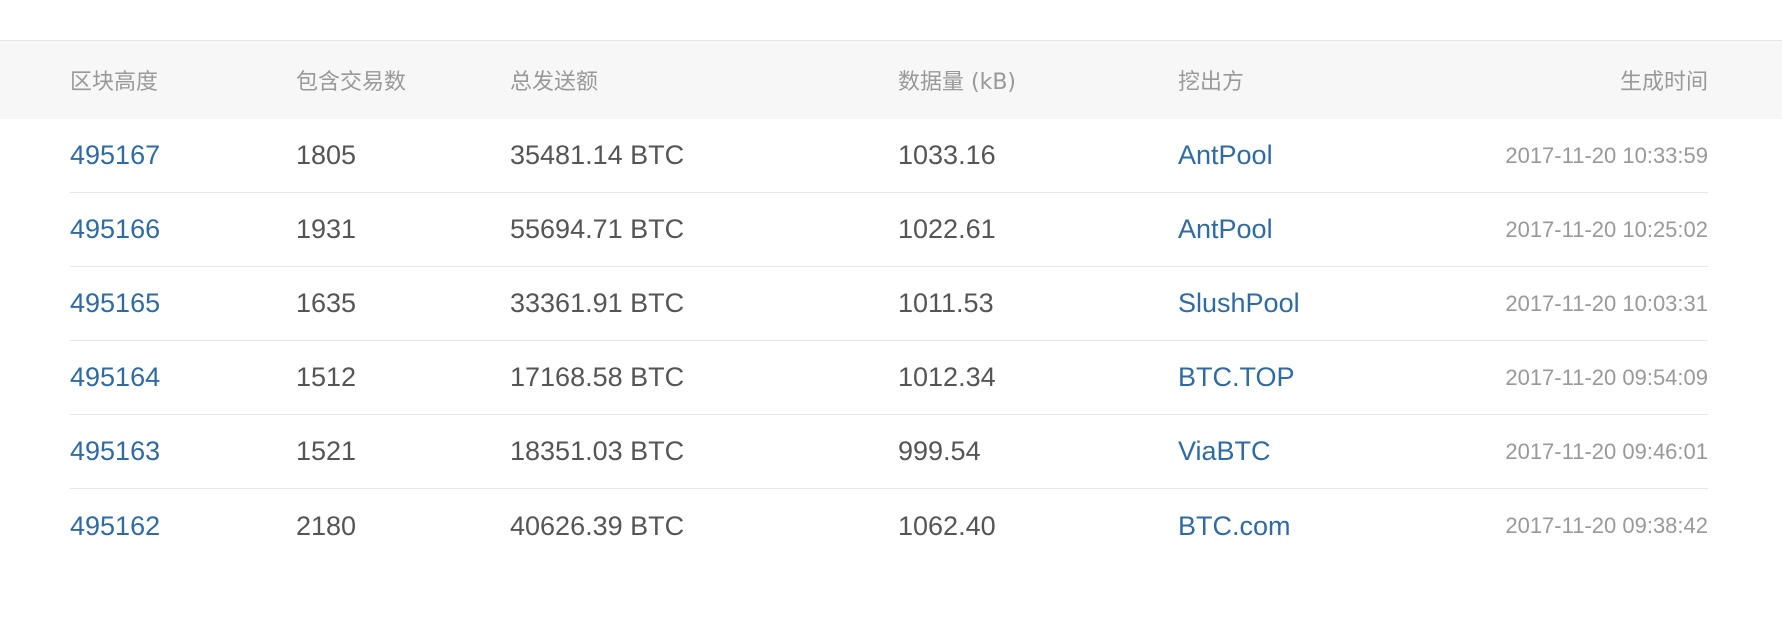  Describe the element at coordinates (891, 40) in the screenshot. I see `top-divider` at that location.